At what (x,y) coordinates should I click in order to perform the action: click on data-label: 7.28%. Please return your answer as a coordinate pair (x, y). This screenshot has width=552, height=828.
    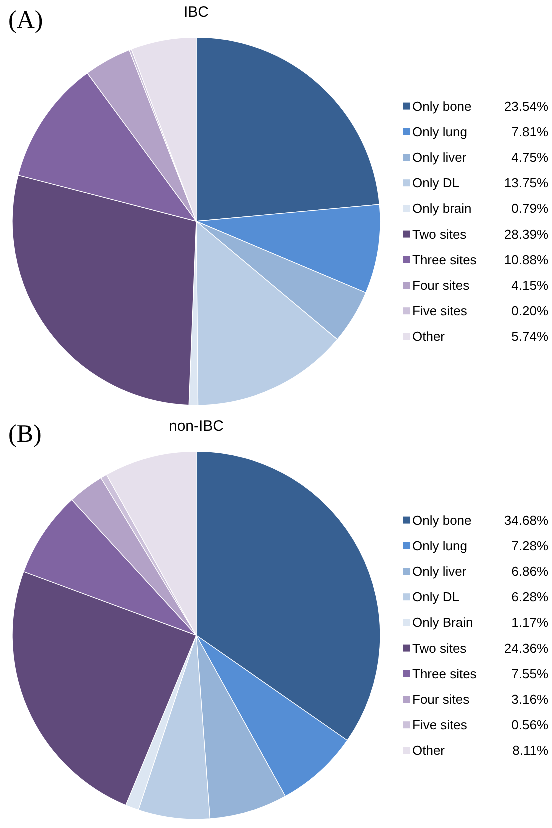
    Looking at the image, I should click on (530, 546).